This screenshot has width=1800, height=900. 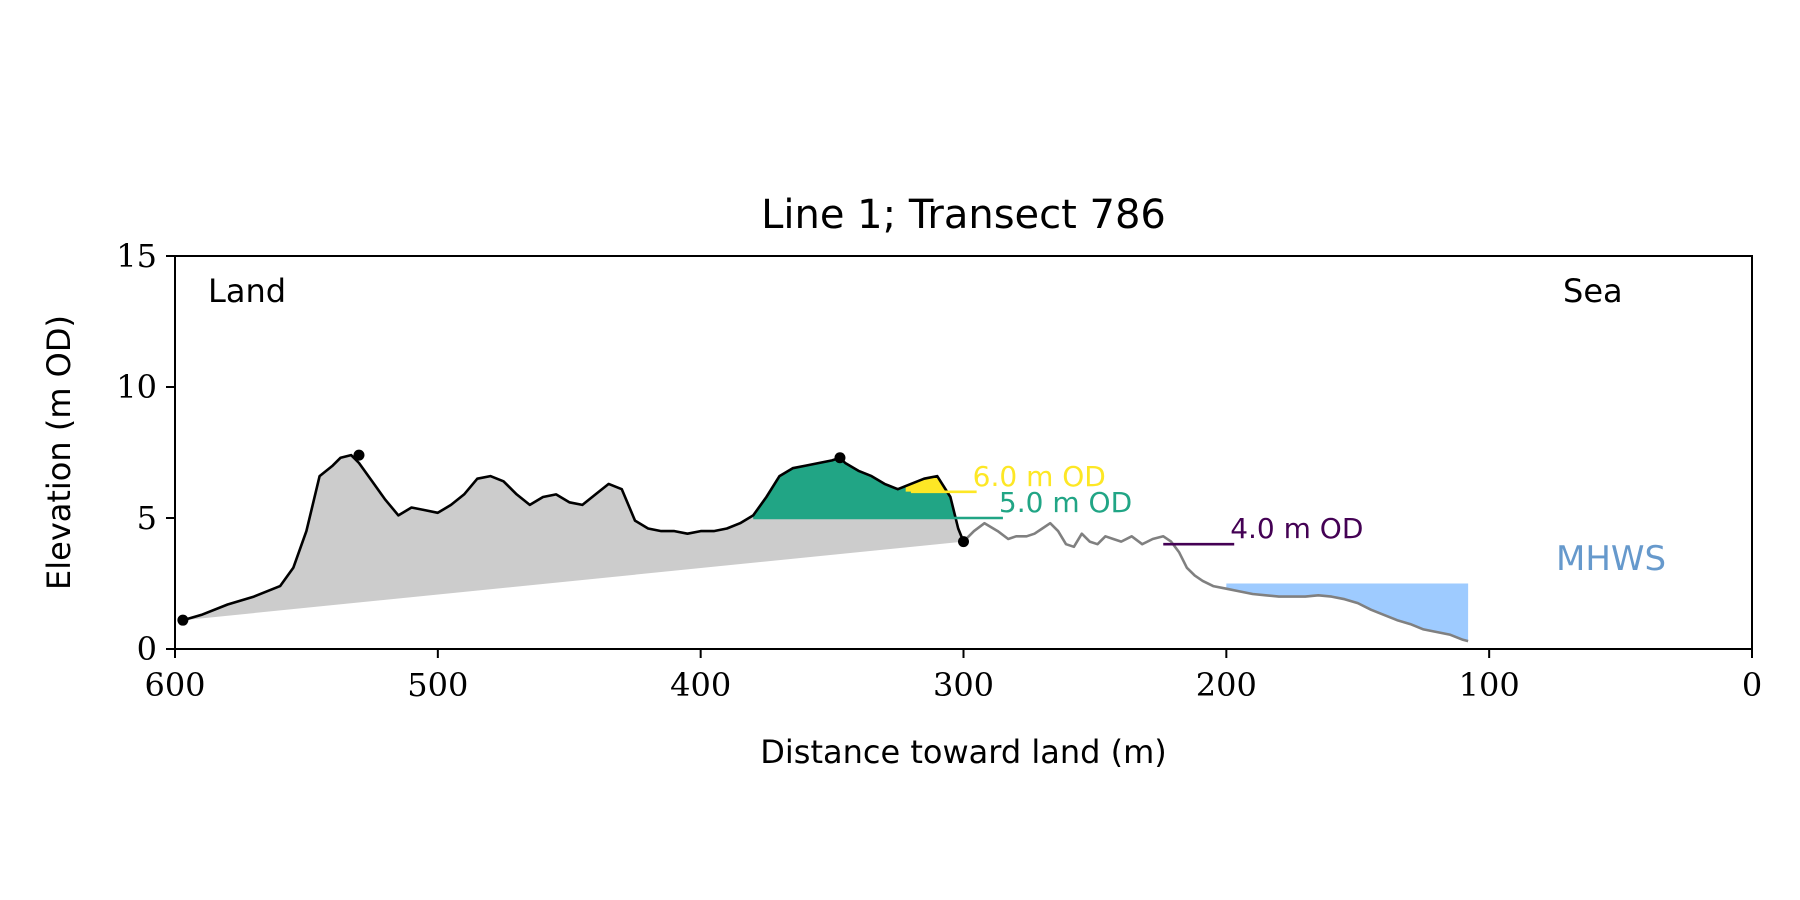 What do you see at coordinates (934, 484) in the screenshot?
I see `level-6-fill` at bounding box center [934, 484].